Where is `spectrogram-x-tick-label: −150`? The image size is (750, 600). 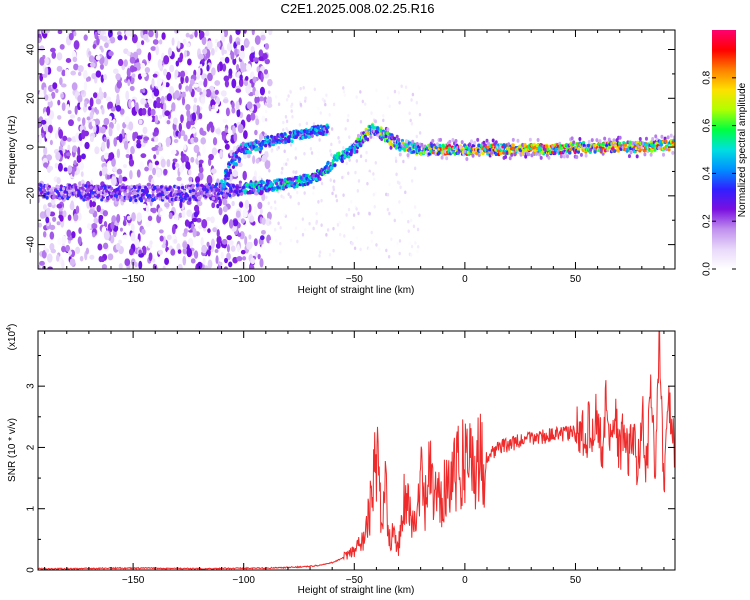 spectrogram-x-tick-label: −150 is located at coordinates (133, 279).